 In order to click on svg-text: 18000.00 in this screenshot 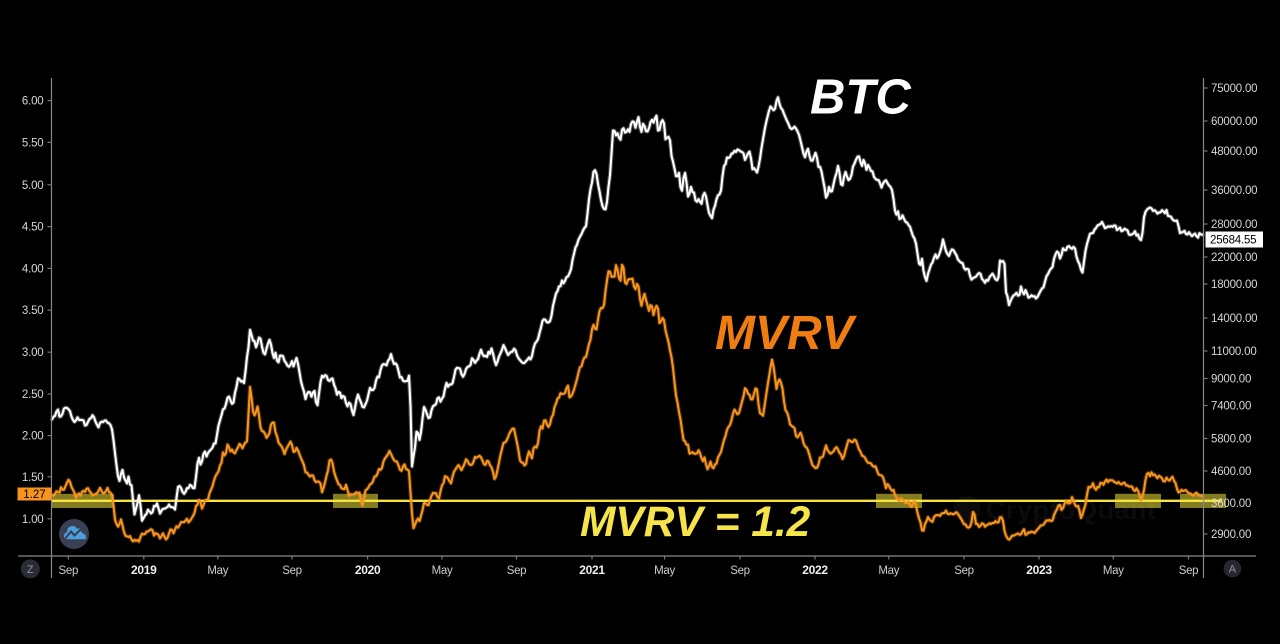, I will do `click(1234, 285)`.